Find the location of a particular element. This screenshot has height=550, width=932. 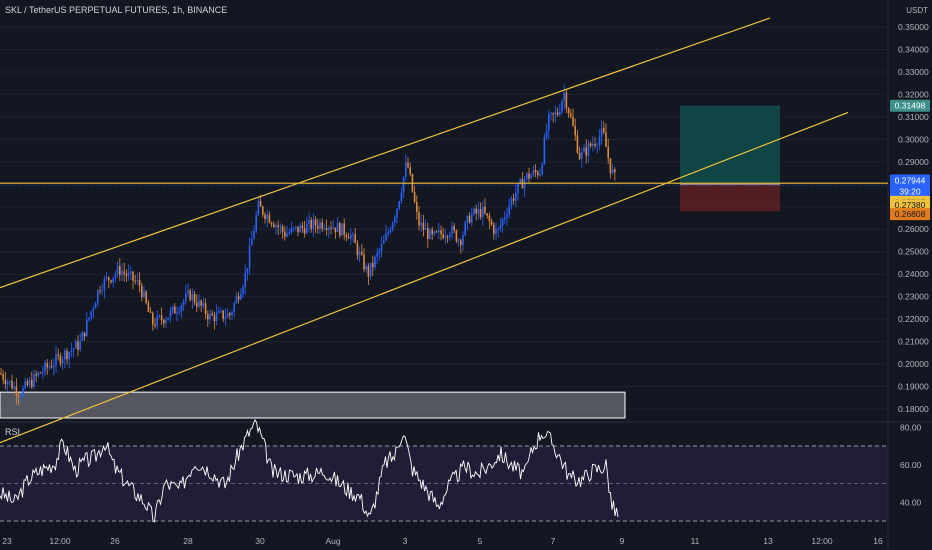

time-tick-label: Aug is located at coordinates (332, 541).